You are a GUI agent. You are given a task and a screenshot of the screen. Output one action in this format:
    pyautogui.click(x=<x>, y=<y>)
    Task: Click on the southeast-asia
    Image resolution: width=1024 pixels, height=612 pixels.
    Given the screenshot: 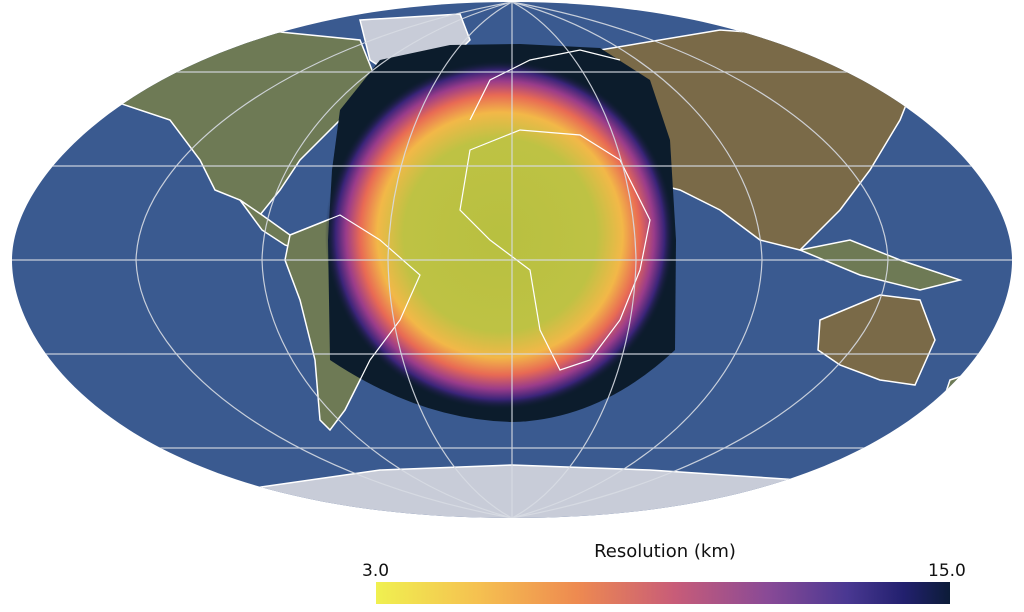 What is the action you would take?
    pyautogui.click(x=880, y=265)
    